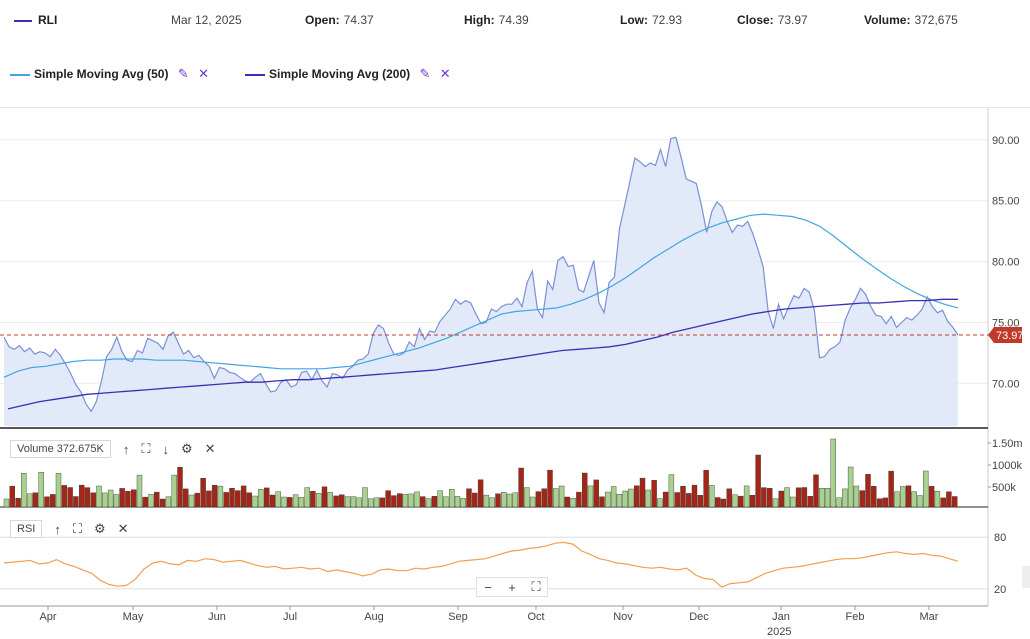  I want to click on x-tick-label: Jul, so click(290, 617).